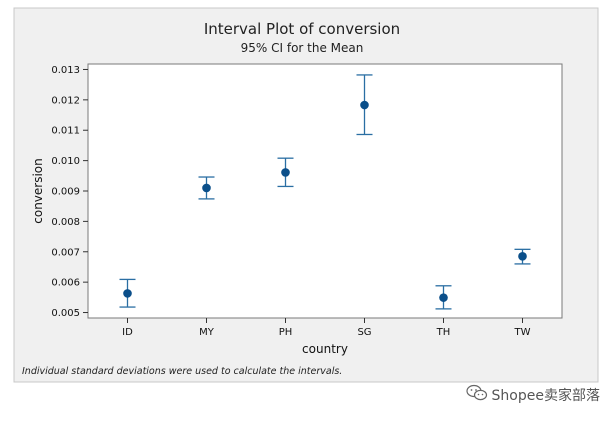  I want to click on y-tick-label: 0.005, so click(65, 313).